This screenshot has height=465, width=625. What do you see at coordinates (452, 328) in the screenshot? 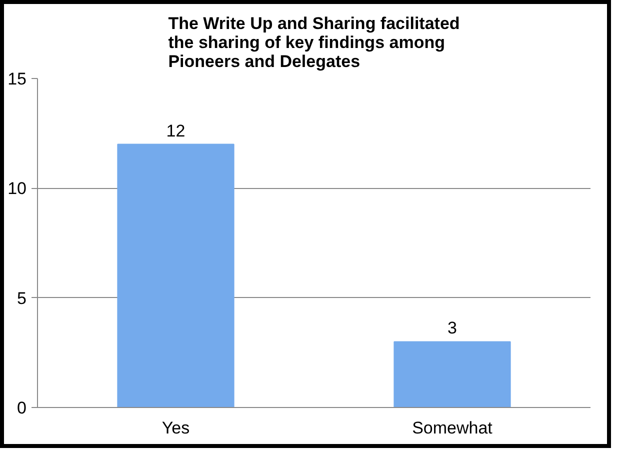
I see `data-label: 3` at bounding box center [452, 328].